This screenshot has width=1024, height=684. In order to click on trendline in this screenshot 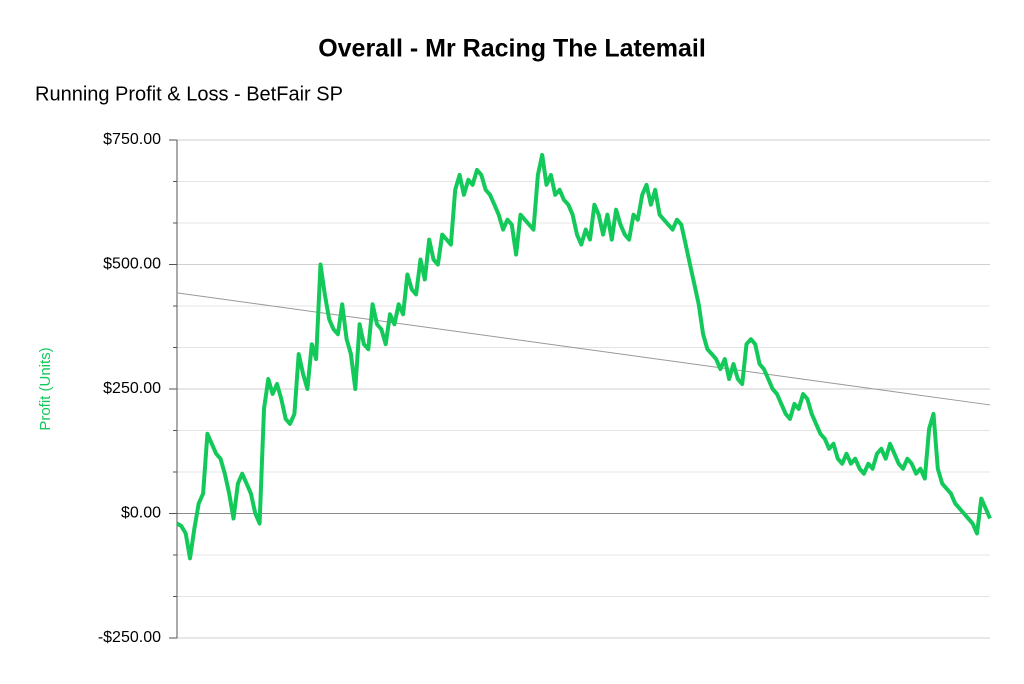, I will do `click(583, 349)`.